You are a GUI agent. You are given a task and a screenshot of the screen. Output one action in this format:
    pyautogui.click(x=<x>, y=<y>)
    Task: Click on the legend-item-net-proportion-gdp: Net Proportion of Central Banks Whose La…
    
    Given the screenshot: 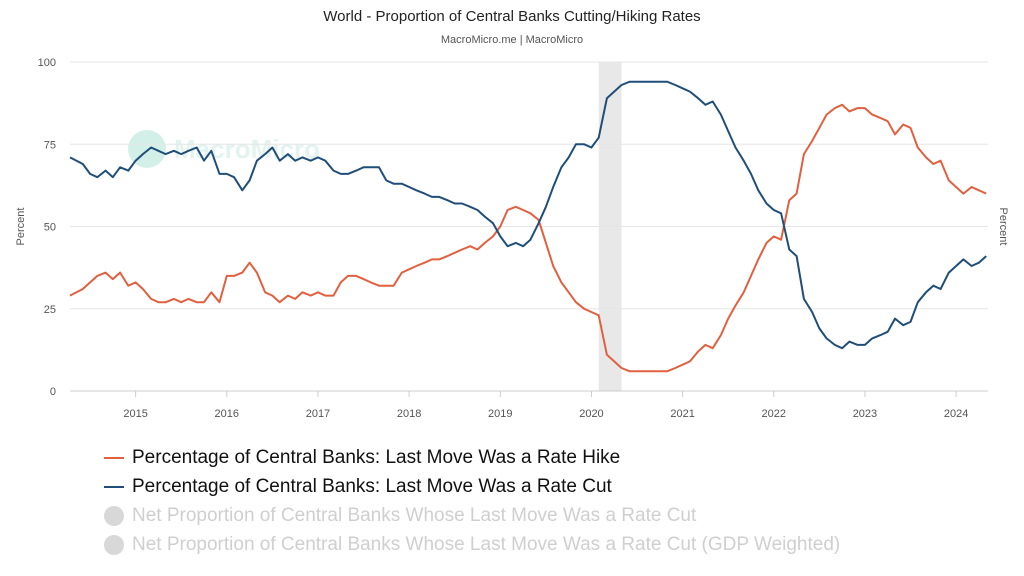 What is the action you would take?
    pyautogui.click(x=472, y=544)
    